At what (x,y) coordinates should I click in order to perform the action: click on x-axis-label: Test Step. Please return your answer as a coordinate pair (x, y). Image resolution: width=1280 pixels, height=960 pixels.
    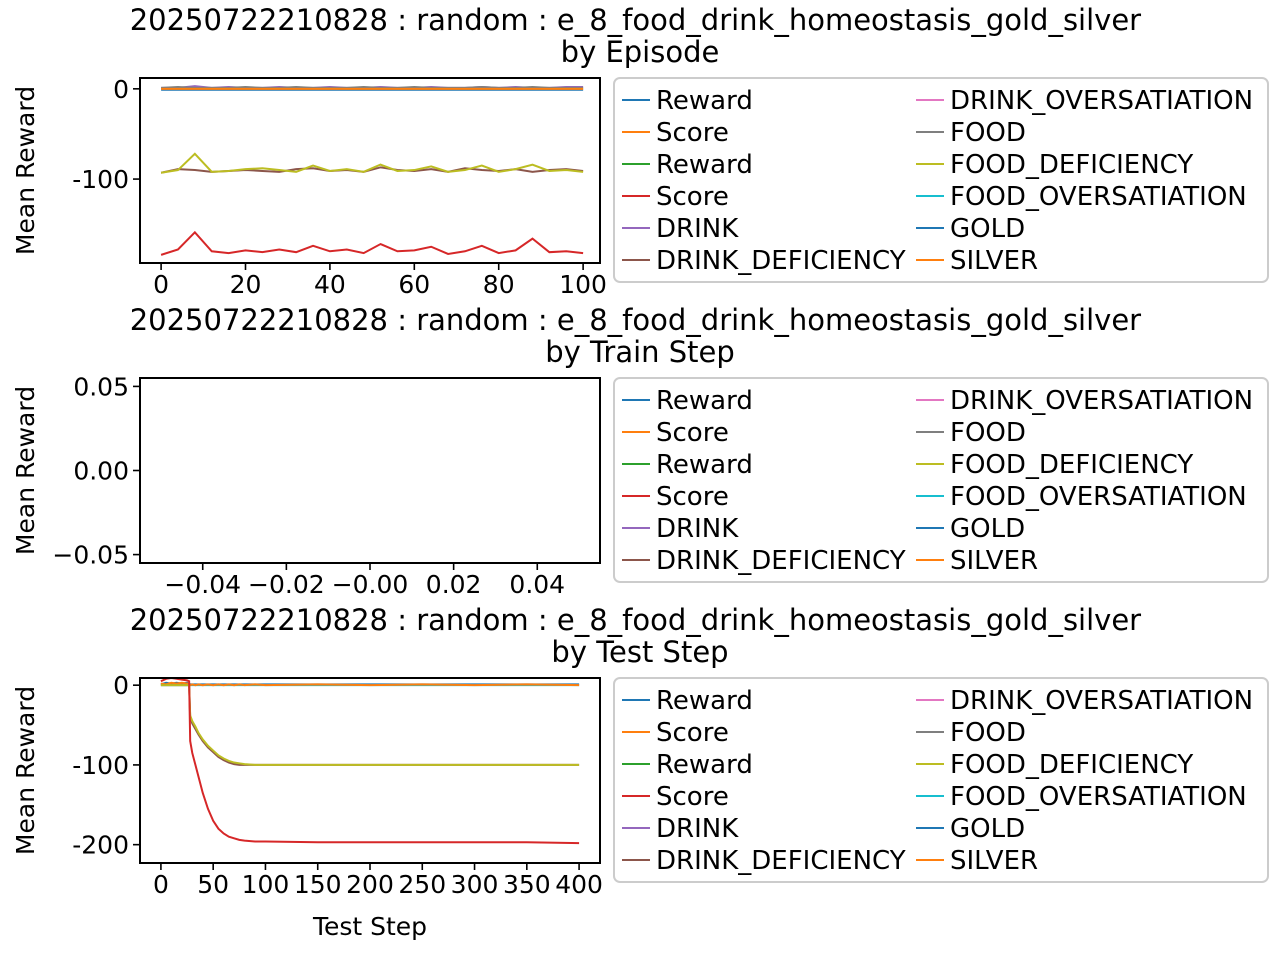
    Looking at the image, I should click on (369, 926).